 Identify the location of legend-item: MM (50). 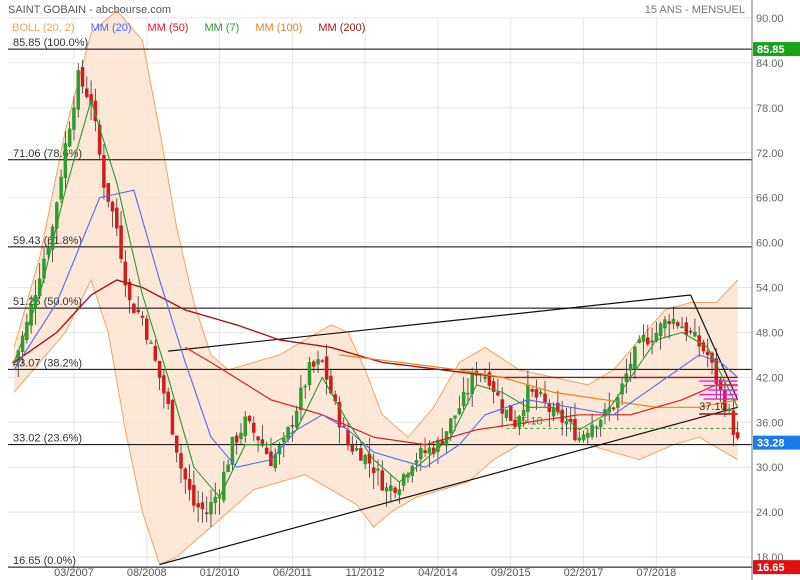
(168, 28).